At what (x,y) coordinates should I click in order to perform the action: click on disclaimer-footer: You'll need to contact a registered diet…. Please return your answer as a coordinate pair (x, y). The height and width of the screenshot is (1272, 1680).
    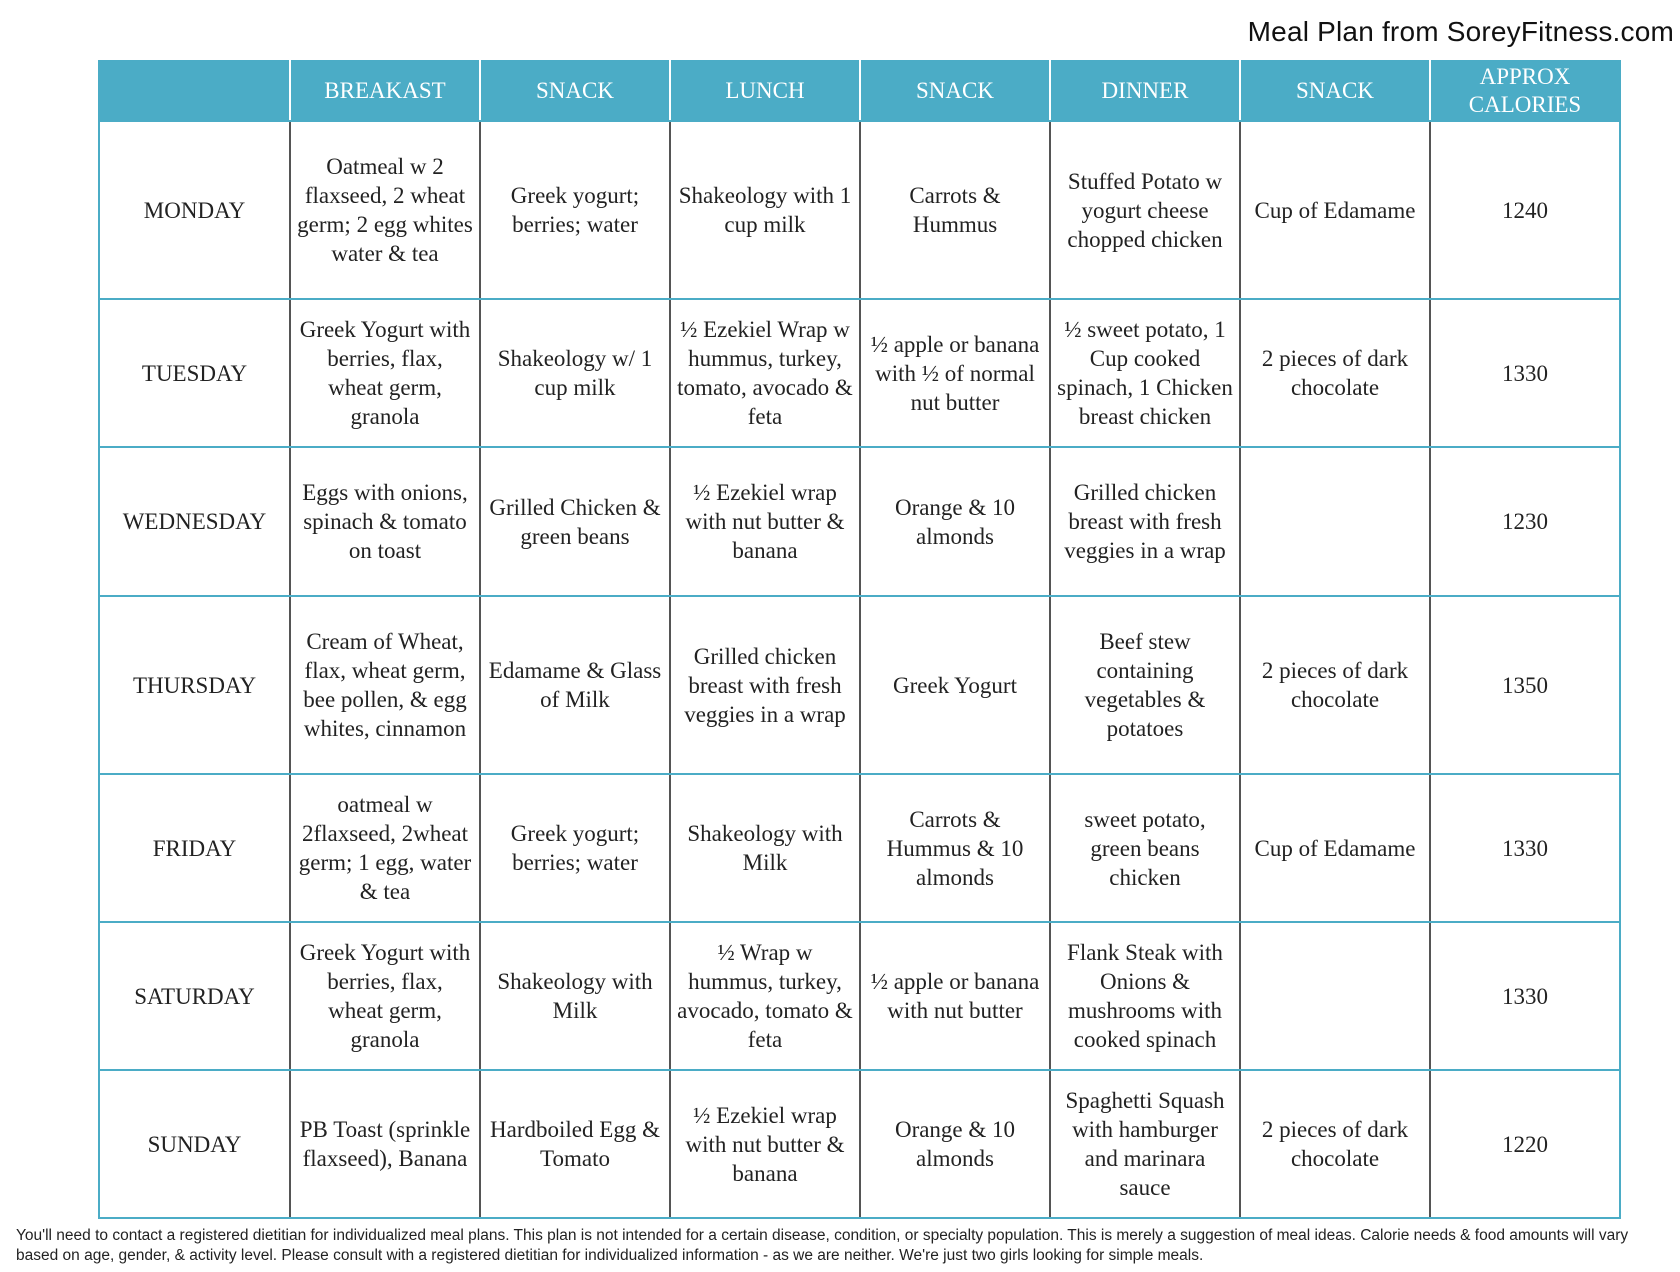
    Looking at the image, I should click on (822, 1245).